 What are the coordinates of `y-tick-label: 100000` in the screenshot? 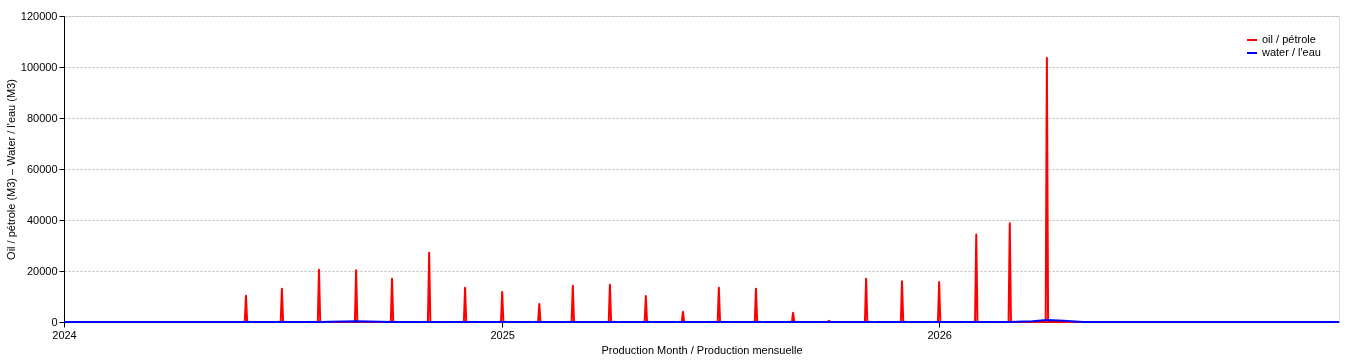 It's located at (39, 66).